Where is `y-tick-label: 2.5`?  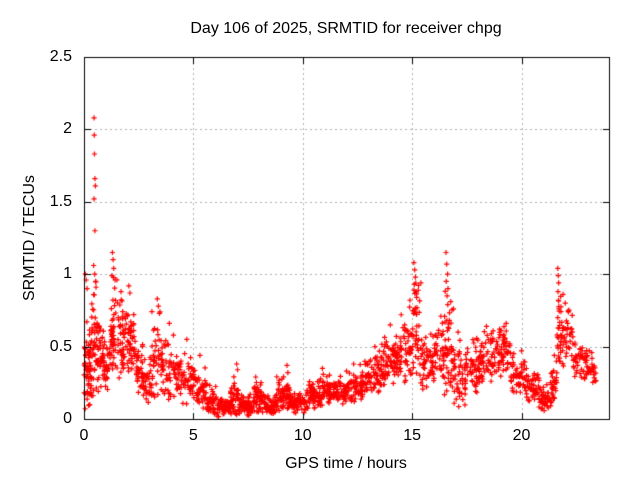 y-tick-label: 2.5 is located at coordinates (60, 56).